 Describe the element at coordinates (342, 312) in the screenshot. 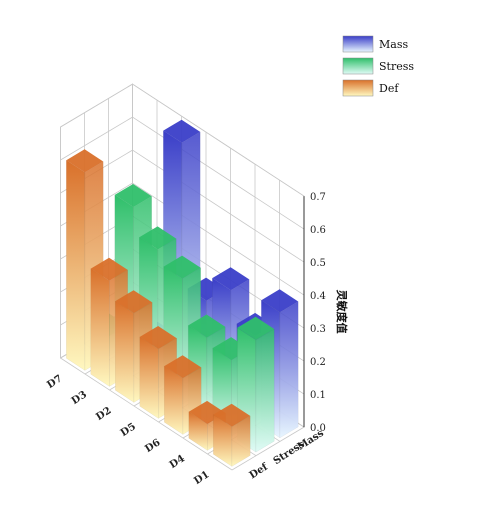

I see `z-axis-title: 灵敏度值` at that location.